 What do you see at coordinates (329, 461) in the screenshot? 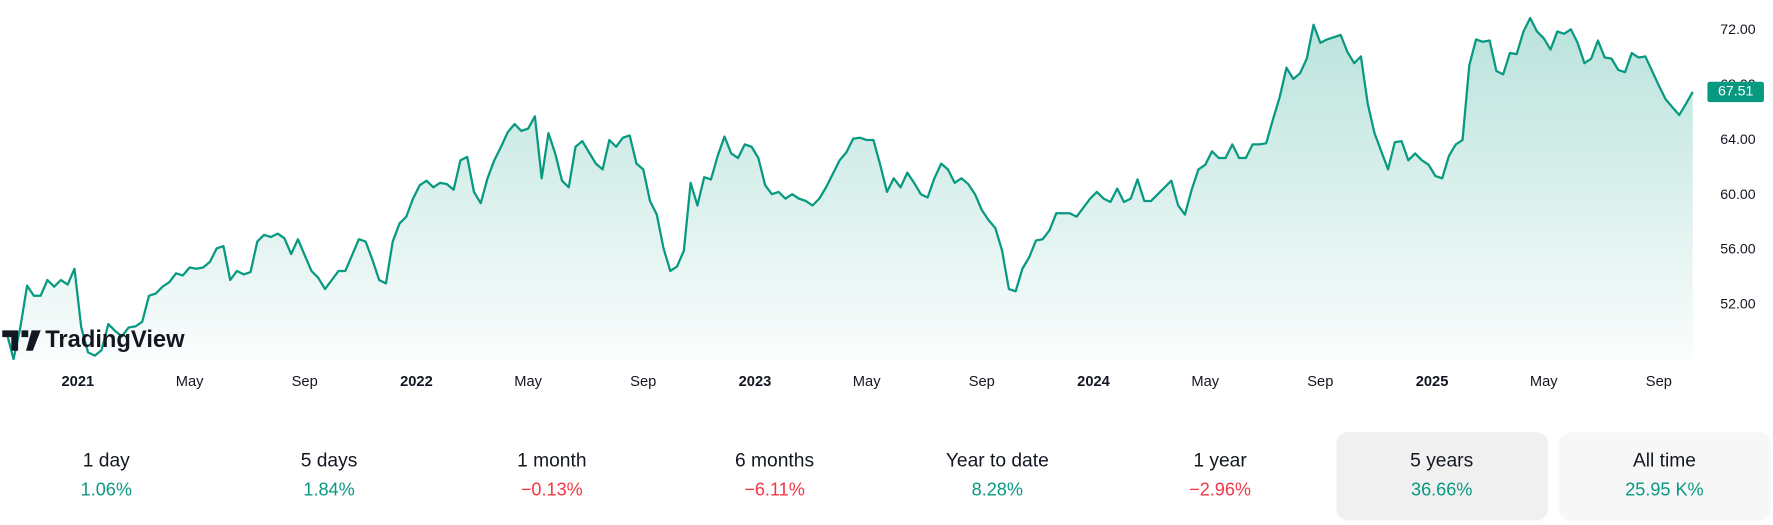
I see `period-label: 5 days` at bounding box center [329, 461].